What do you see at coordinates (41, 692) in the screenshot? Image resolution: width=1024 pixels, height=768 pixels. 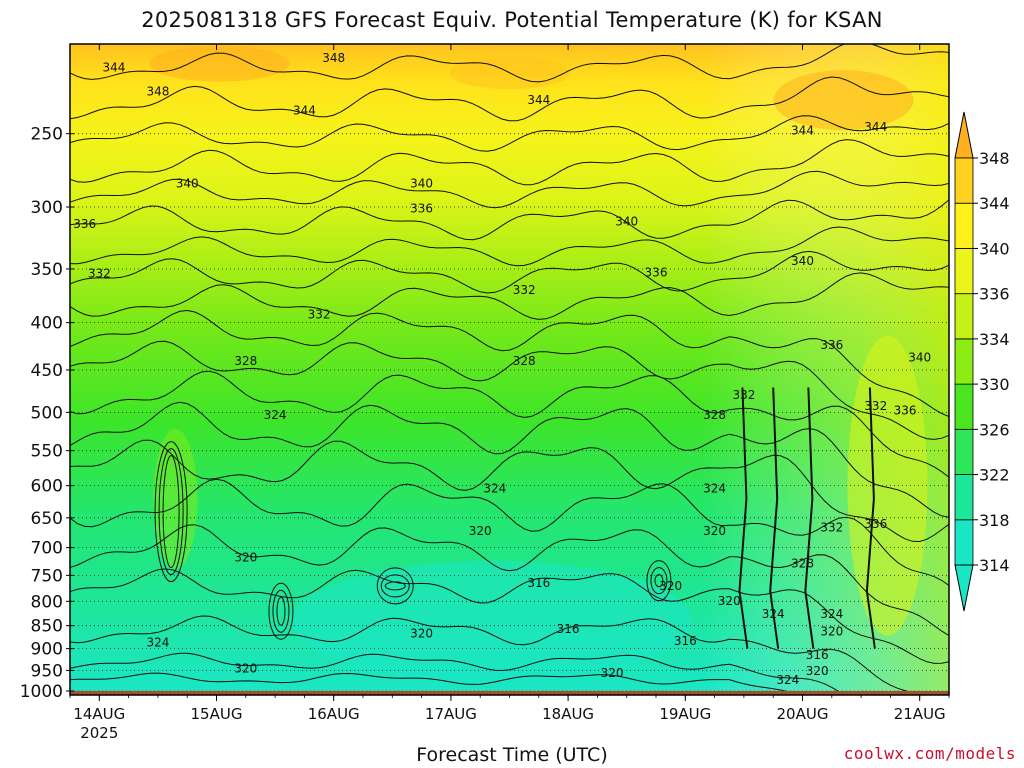 I see `y-tick-label-1000: 1000` at bounding box center [41, 692].